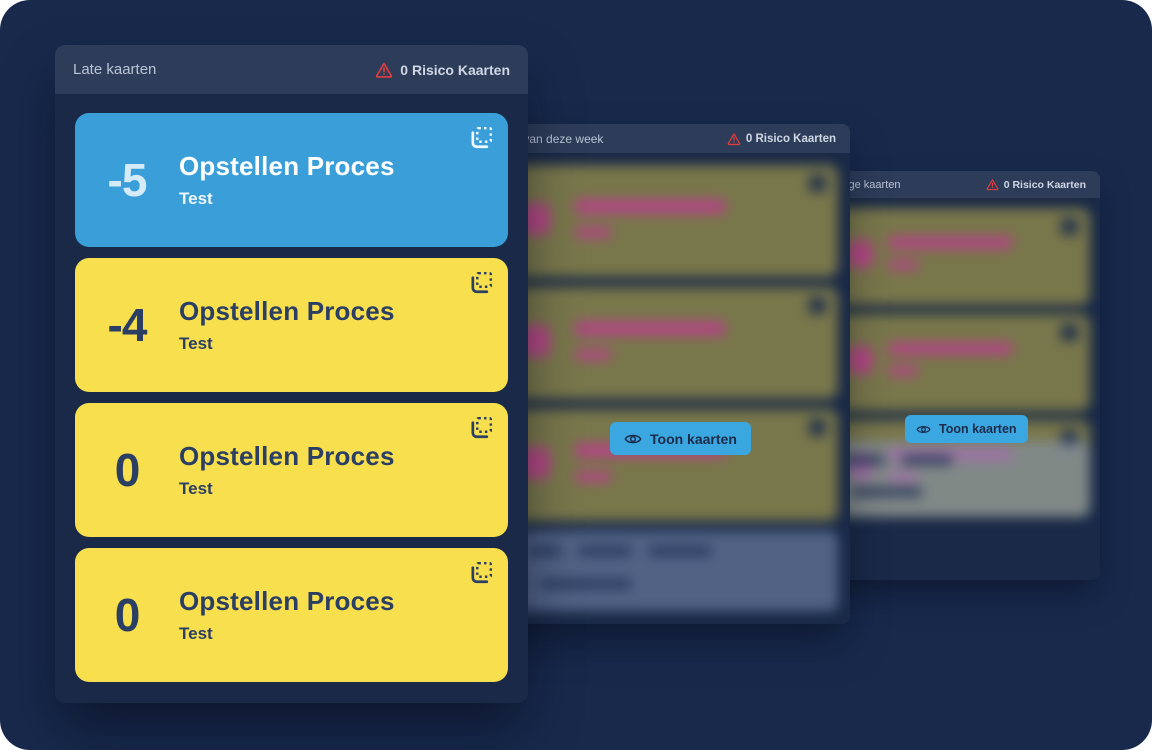 This screenshot has height=750, width=1152. I want to click on kanban-card: -4 Opstellen Proces Test, so click(291, 325).